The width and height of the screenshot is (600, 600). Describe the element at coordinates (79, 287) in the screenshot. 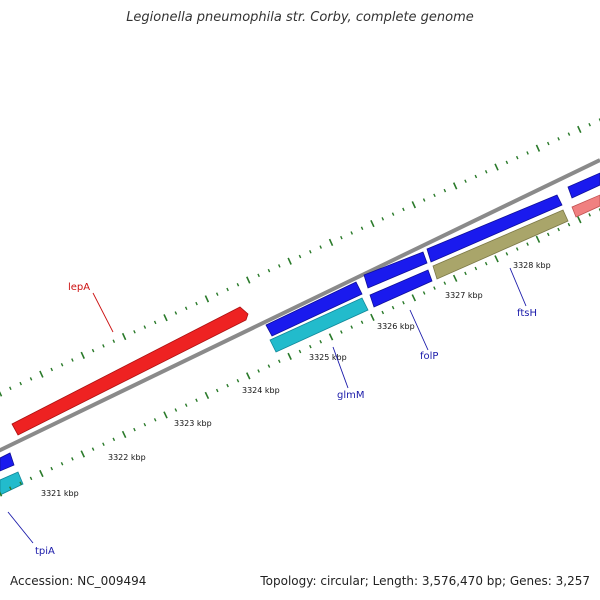

I see `gene-label-lepA: lepA` at that location.